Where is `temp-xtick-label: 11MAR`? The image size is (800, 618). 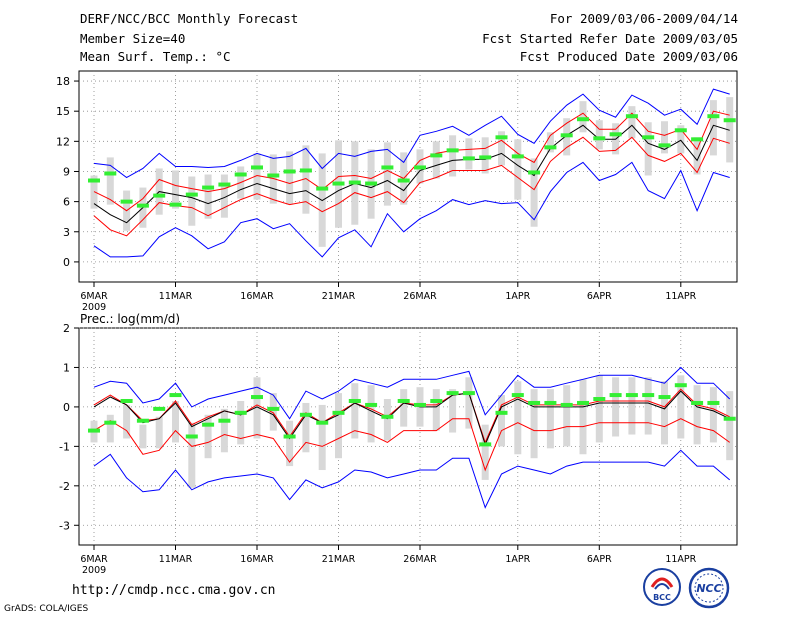 temp-xtick-label: 11MAR is located at coordinates (176, 296).